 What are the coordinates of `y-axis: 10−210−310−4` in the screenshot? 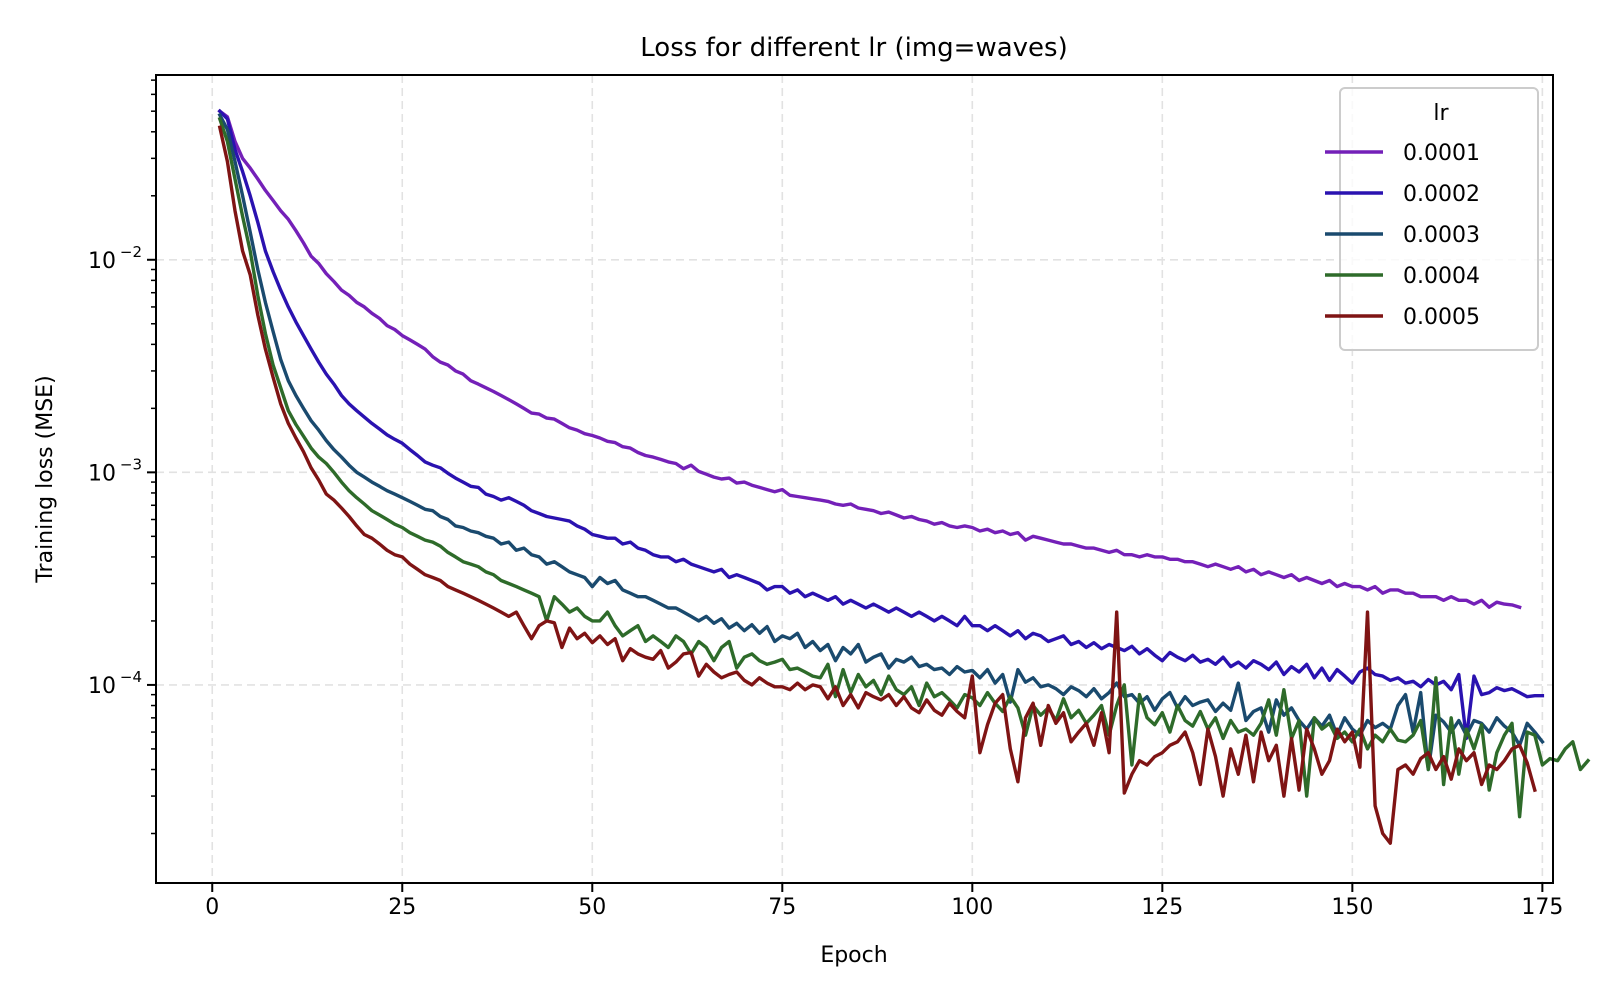 It's located at (122, 457).